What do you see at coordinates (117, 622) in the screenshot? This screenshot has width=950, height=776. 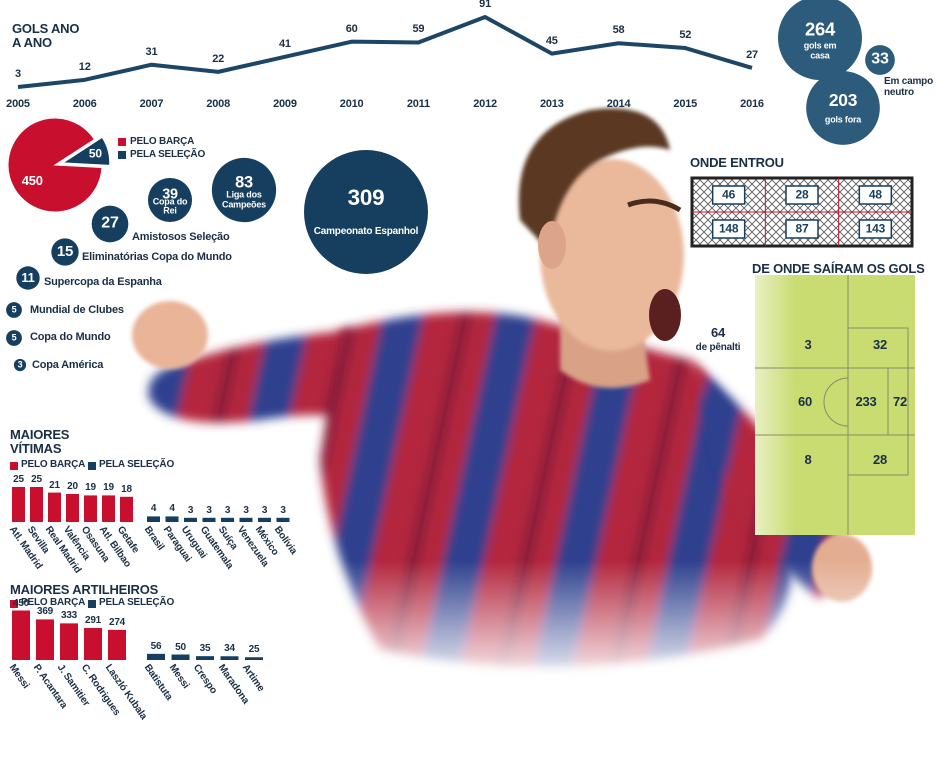 I see `value-label: 274` at bounding box center [117, 622].